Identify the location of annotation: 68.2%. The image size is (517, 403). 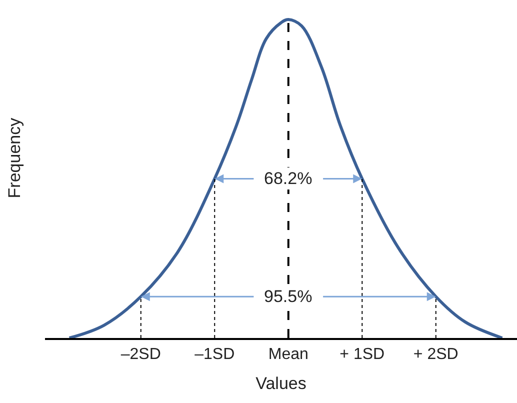
(288, 178).